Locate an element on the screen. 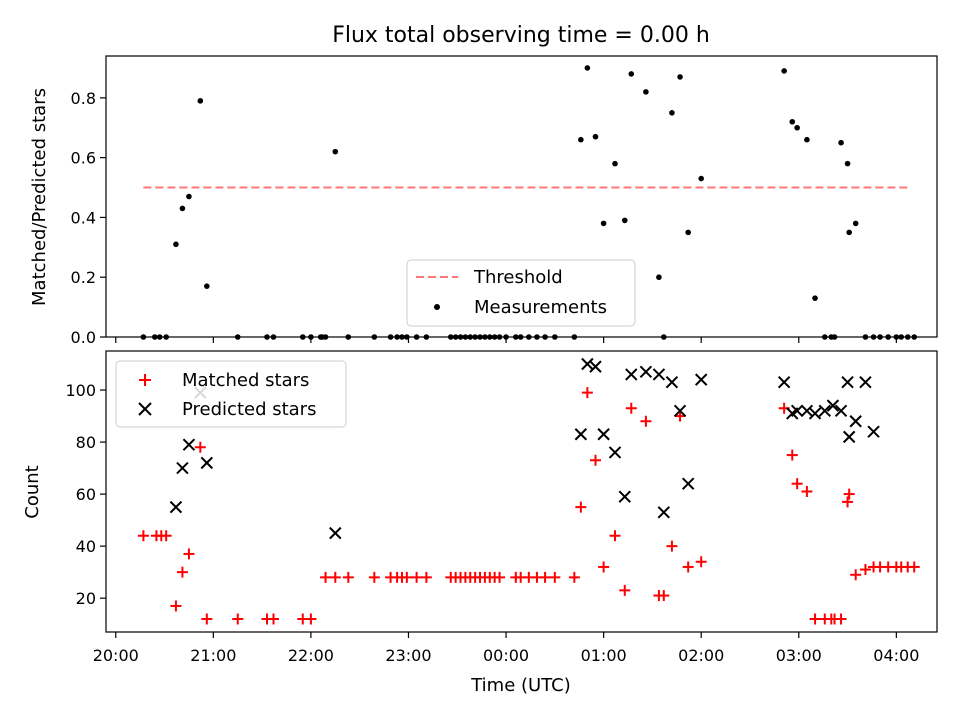 Image resolution: width=960 pixels, height=720 pixels. bottom-legend-box is located at coordinates (231, 394).